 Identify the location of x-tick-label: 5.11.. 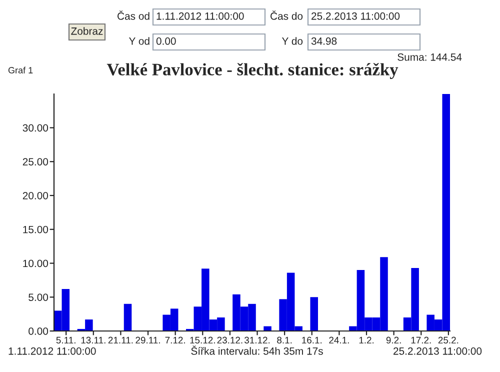
(66, 340).